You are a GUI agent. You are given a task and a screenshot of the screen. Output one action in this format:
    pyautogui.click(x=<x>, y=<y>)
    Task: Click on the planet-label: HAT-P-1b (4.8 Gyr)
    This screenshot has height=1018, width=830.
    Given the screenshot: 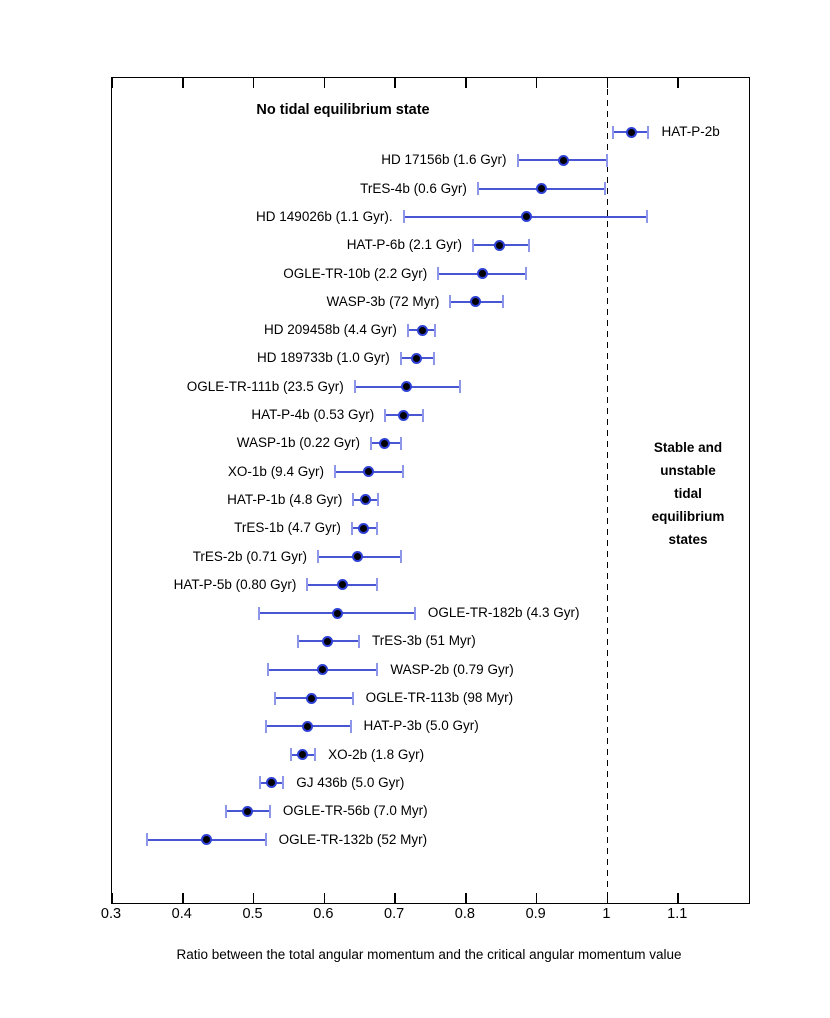 What is the action you would take?
    pyautogui.click(x=285, y=499)
    